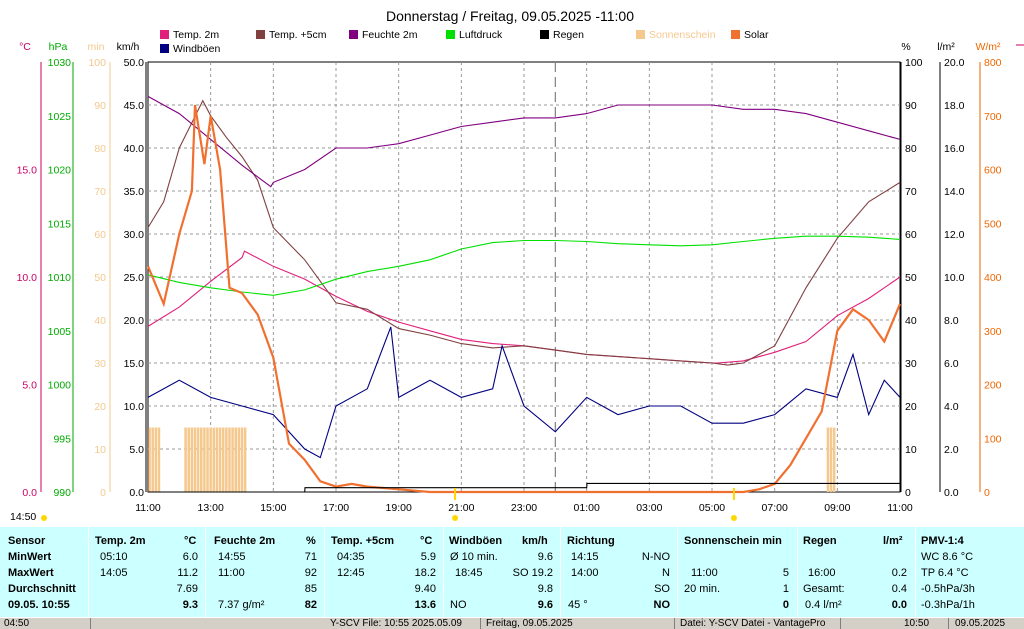  I want to click on axis-tick-sunshine: 100, so click(97, 63).